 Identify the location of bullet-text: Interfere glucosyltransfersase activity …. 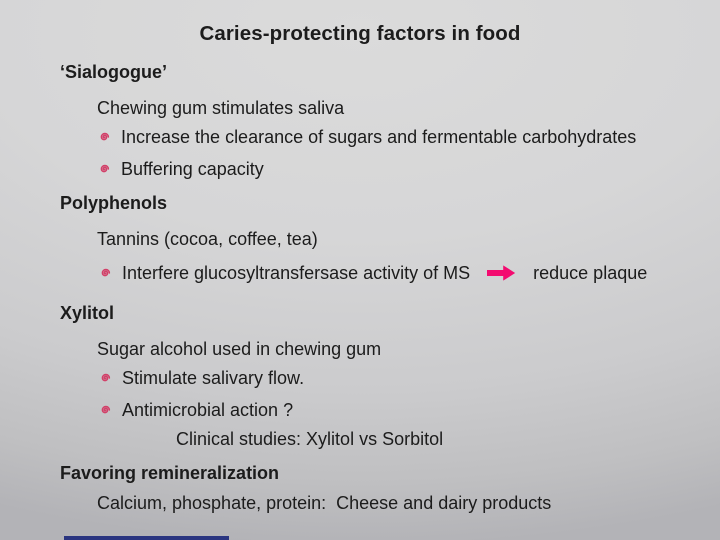
(296, 273).